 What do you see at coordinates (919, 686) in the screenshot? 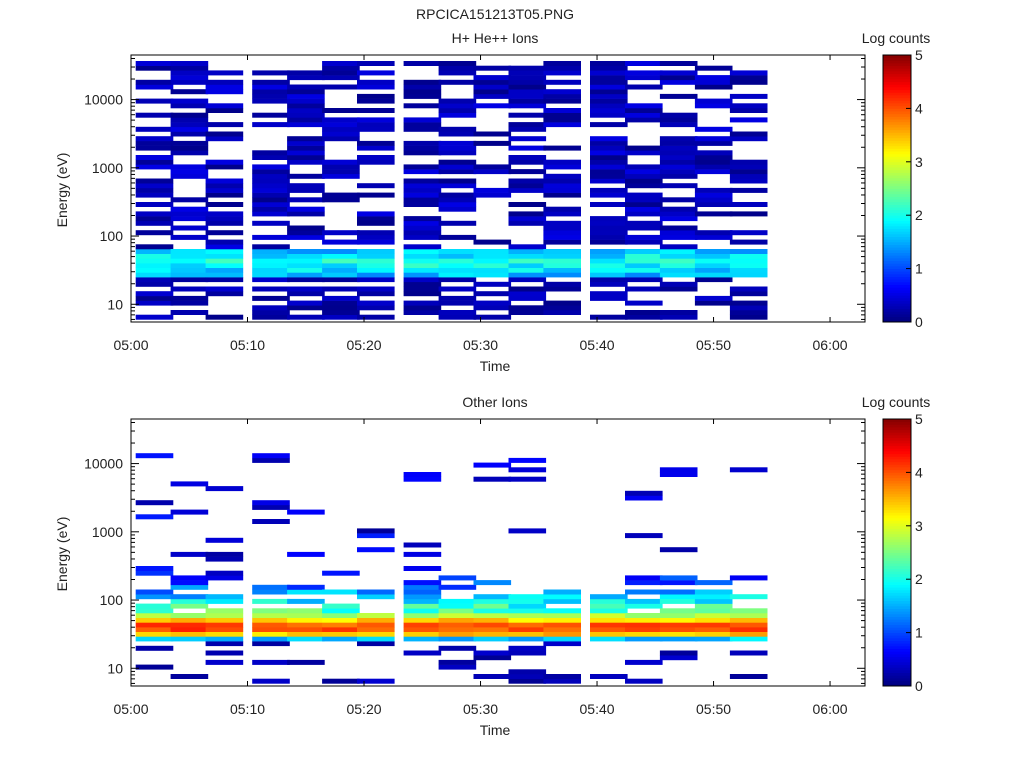
I see `colorbar-tick-label: 0` at bounding box center [919, 686].